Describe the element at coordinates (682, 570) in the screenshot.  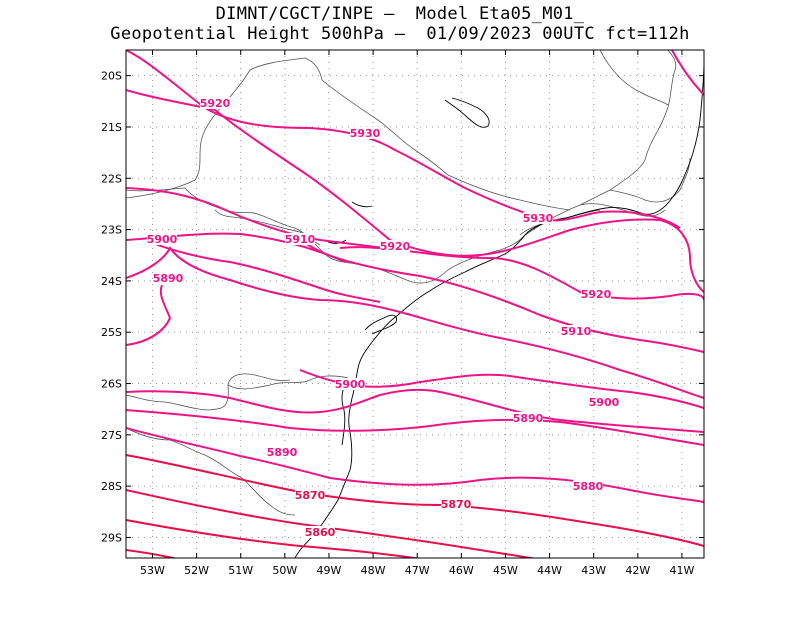
I see `x-tick-label: 41W` at that location.